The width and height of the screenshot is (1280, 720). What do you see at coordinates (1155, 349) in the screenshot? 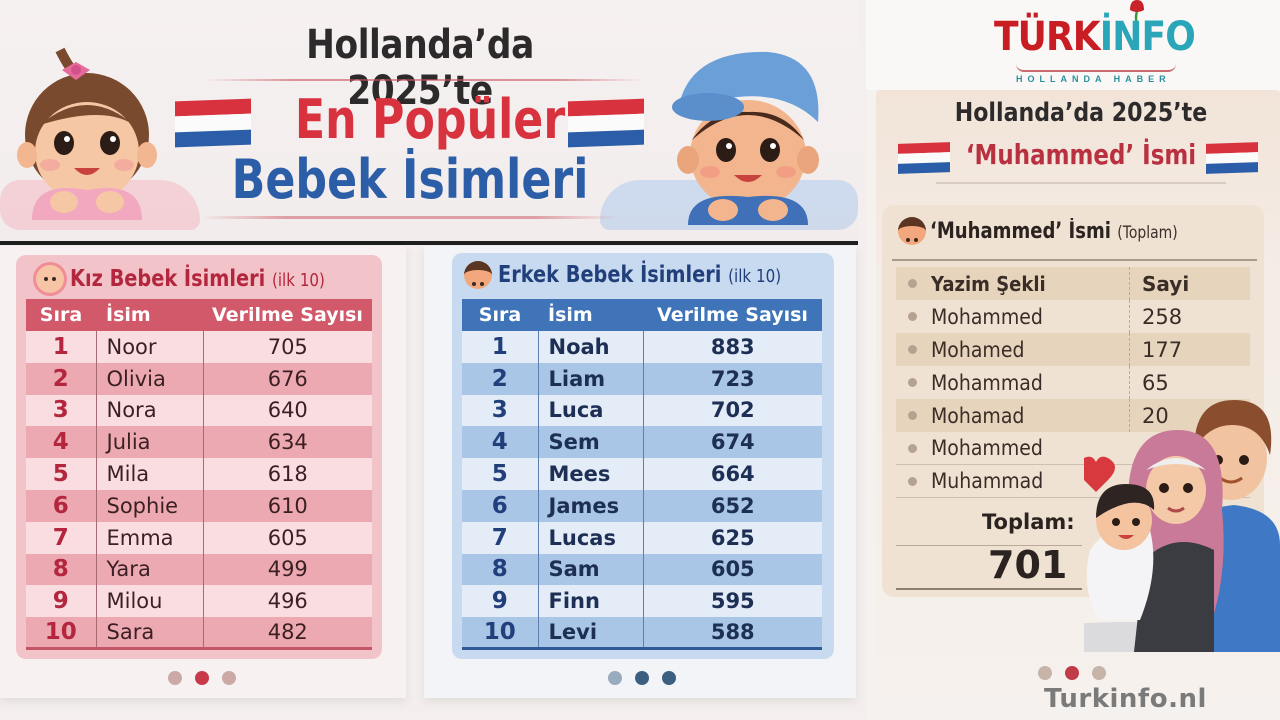
I see `count-cell: 177` at bounding box center [1155, 349].